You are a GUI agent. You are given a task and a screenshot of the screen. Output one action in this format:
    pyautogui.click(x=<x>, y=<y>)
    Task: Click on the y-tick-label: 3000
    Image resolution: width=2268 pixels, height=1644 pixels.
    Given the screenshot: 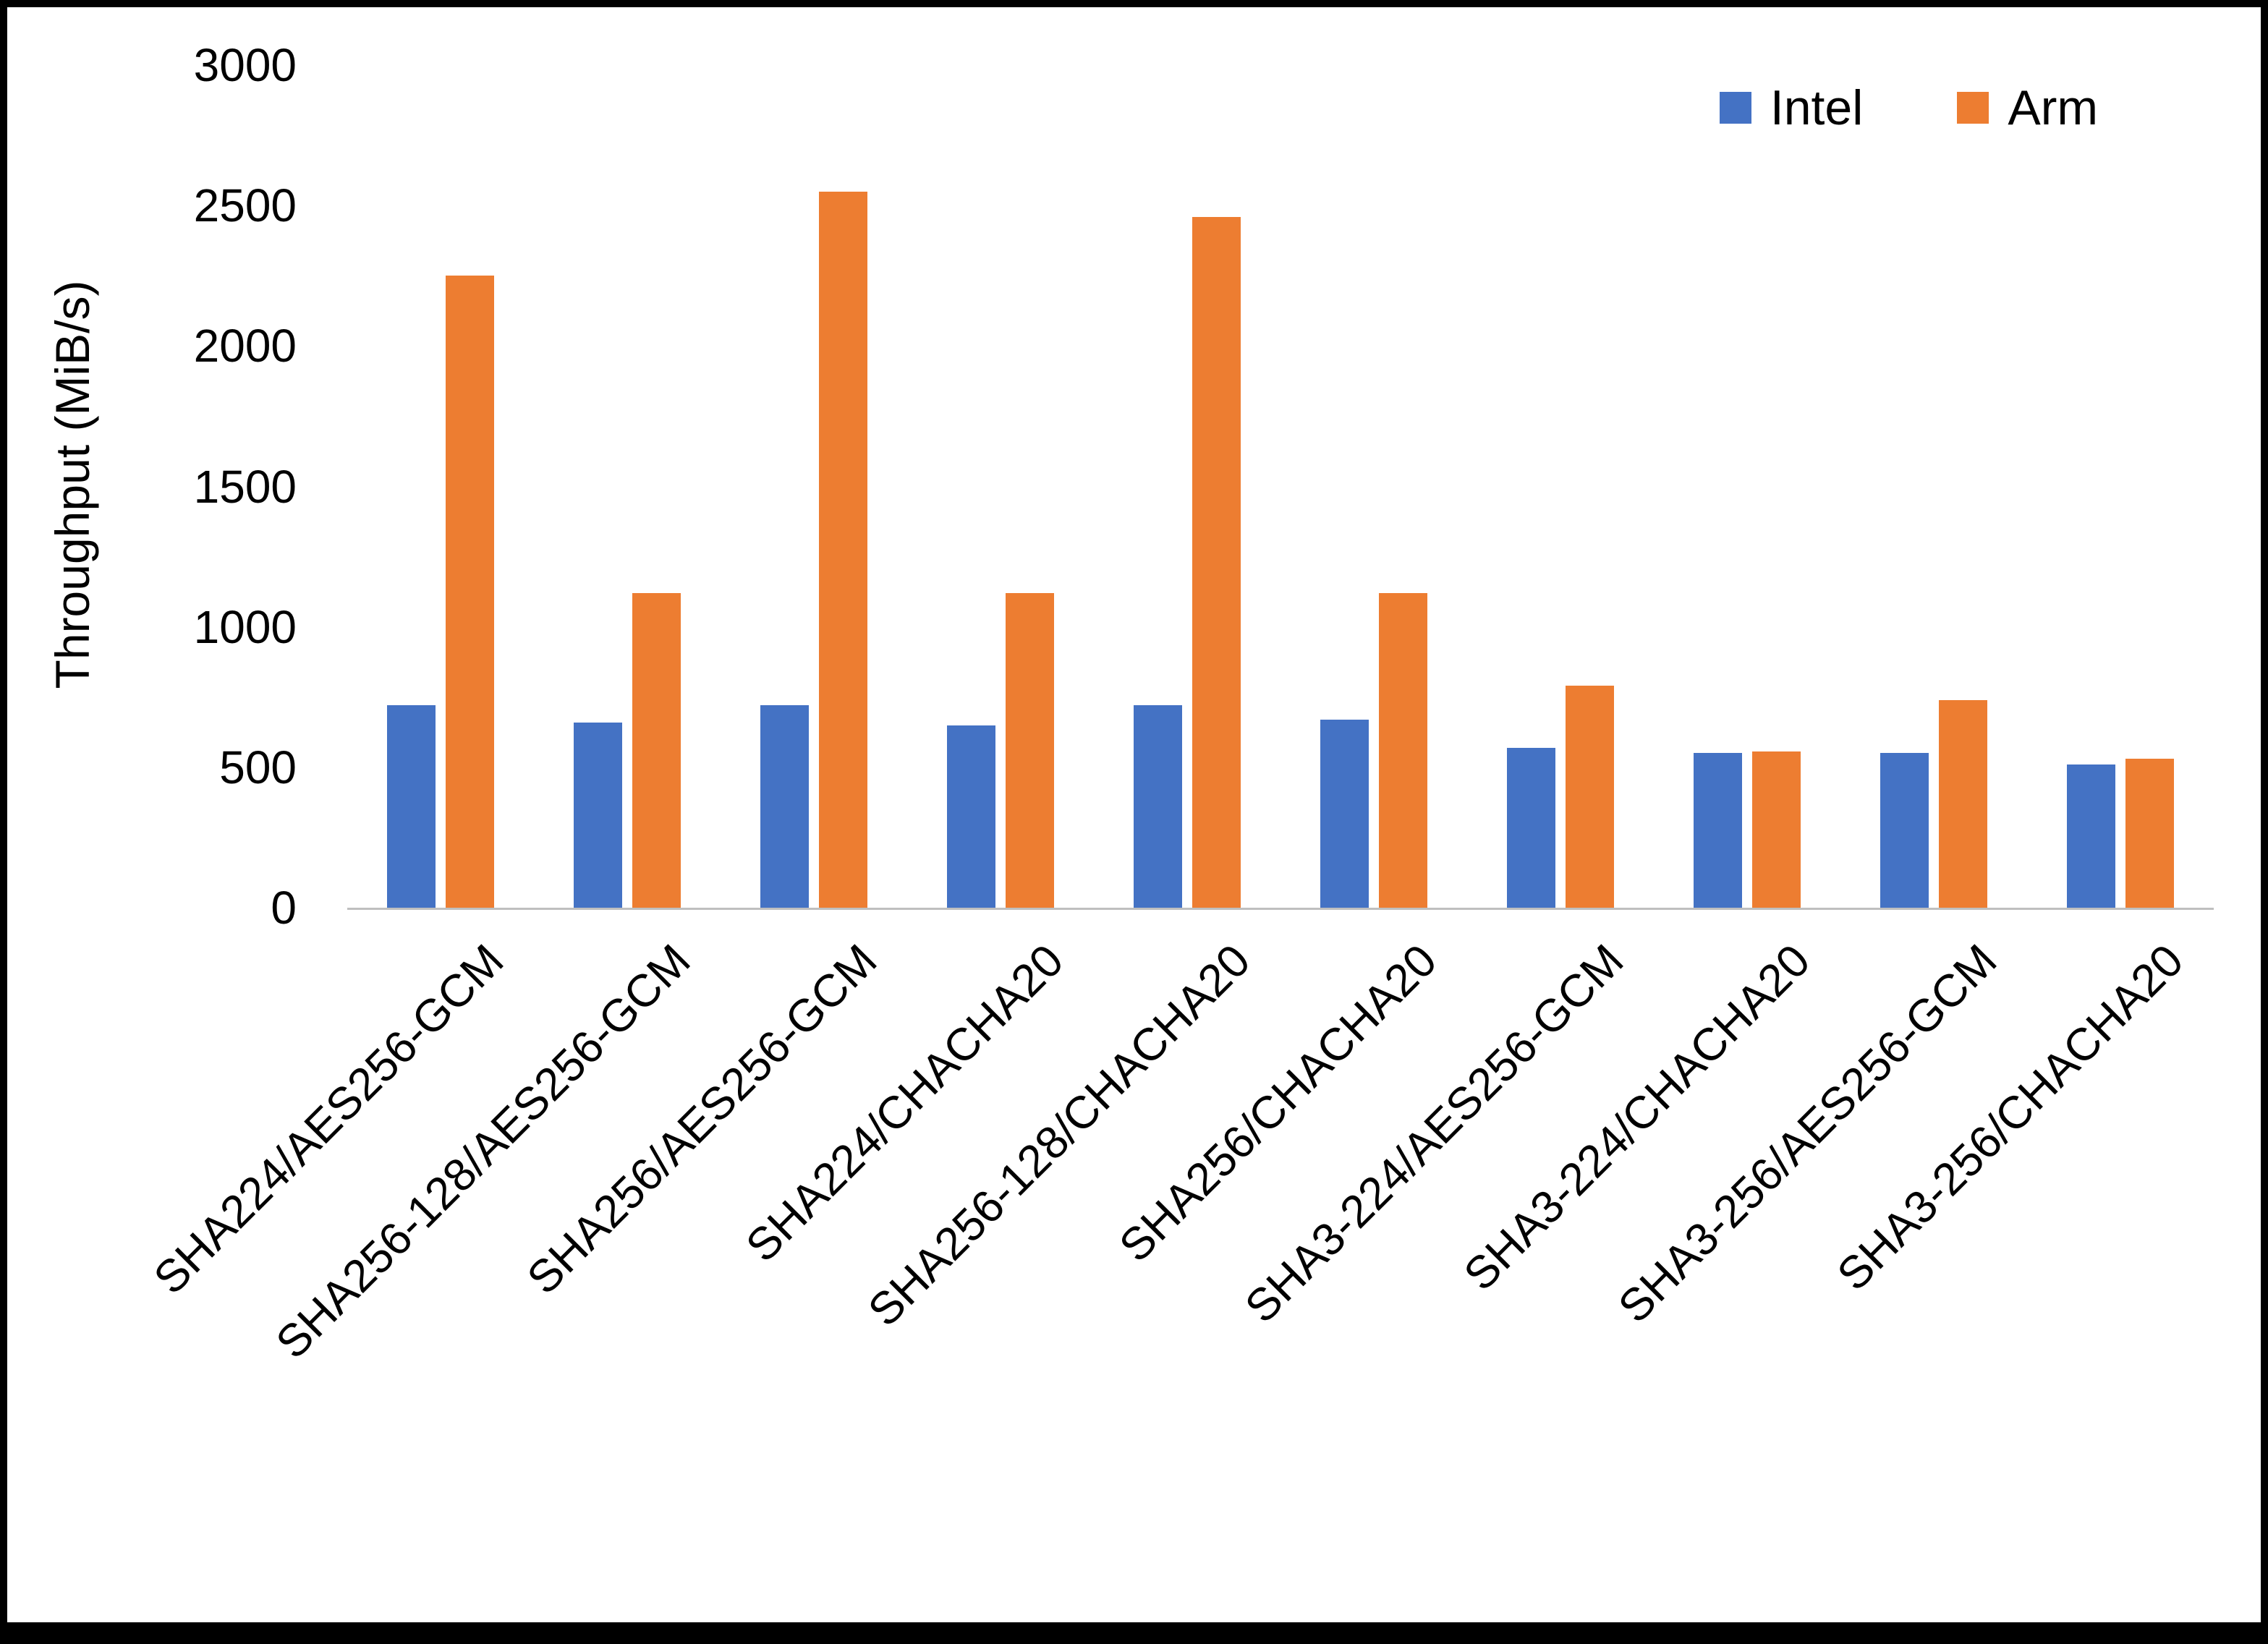 What is the action you would take?
    pyautogui.click(x=245, y=65)
    